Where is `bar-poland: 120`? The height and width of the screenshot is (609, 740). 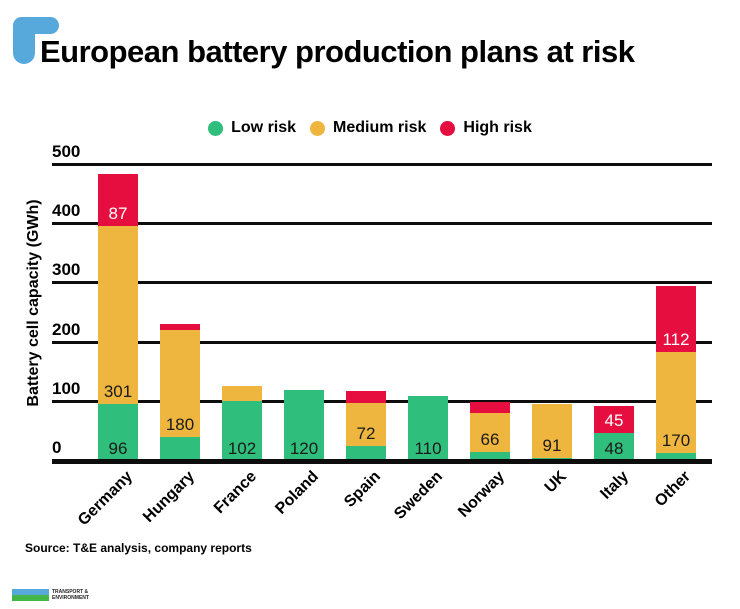
bar-poland: 120 is located at coordinates (304, 425).